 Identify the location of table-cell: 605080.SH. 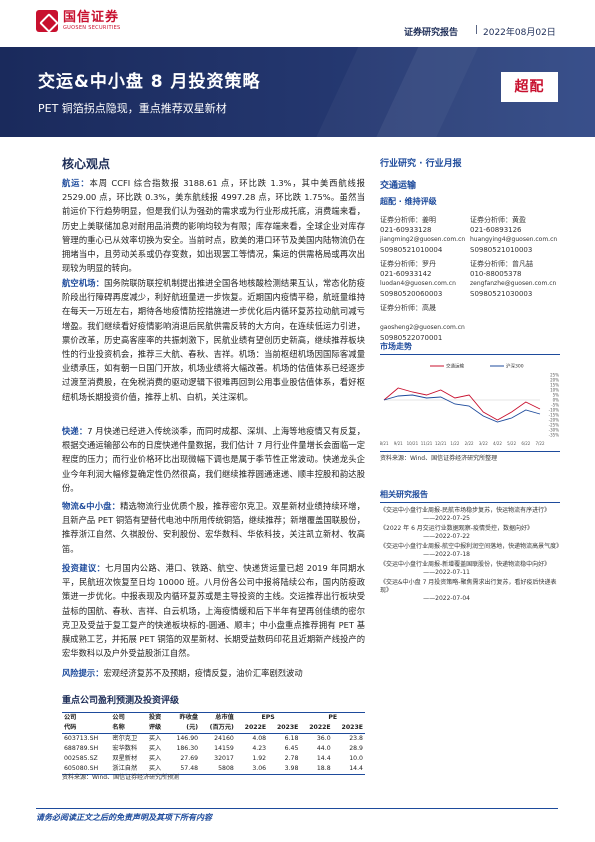
(86, 769).